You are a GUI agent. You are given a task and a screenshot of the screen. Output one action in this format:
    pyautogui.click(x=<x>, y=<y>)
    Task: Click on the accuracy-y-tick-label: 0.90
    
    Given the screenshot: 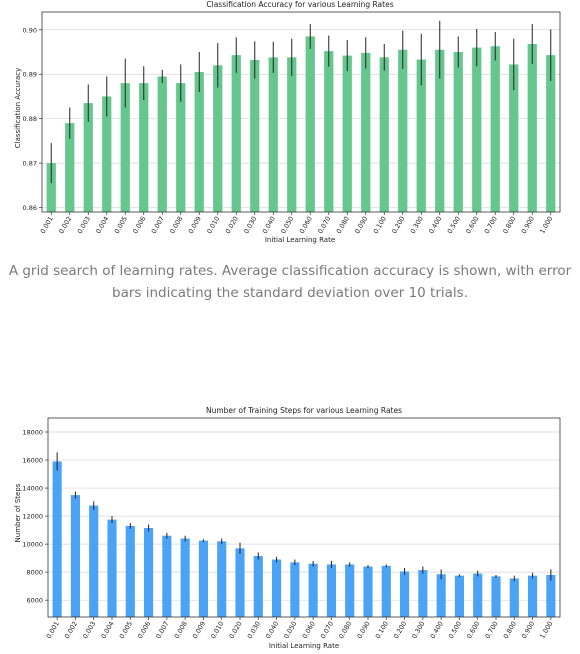 What is the action you would take?
    pyautogui.click(x=30, y=30)
    